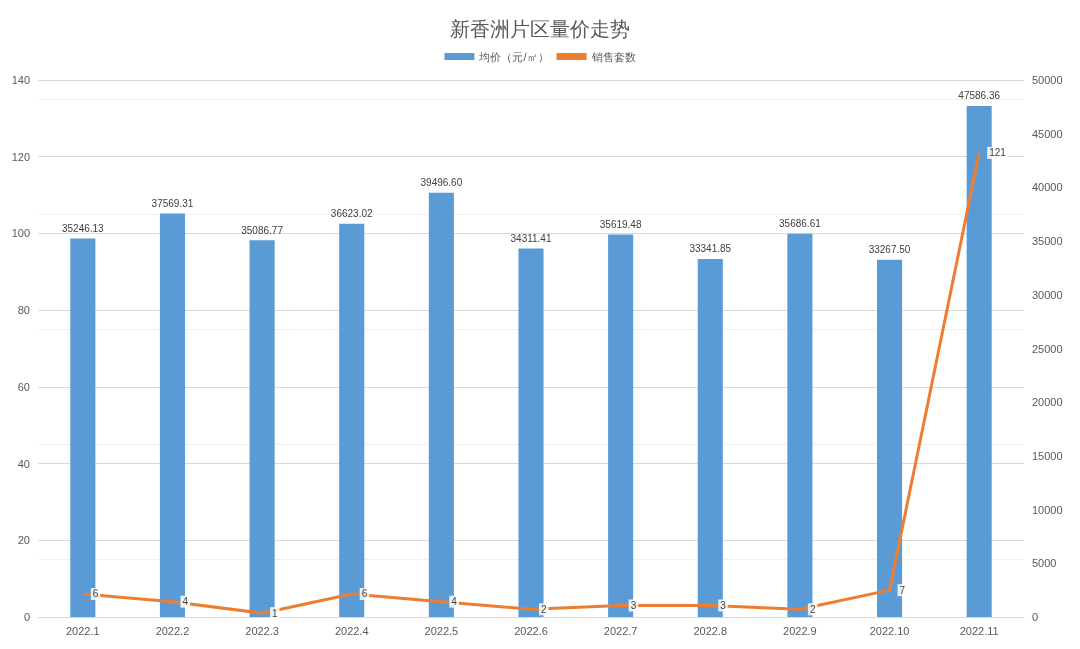  What do you see at coordinates (889, 250) in the screenshot?
I see `data-label: 33267.50` at bounding box center [889, 250].